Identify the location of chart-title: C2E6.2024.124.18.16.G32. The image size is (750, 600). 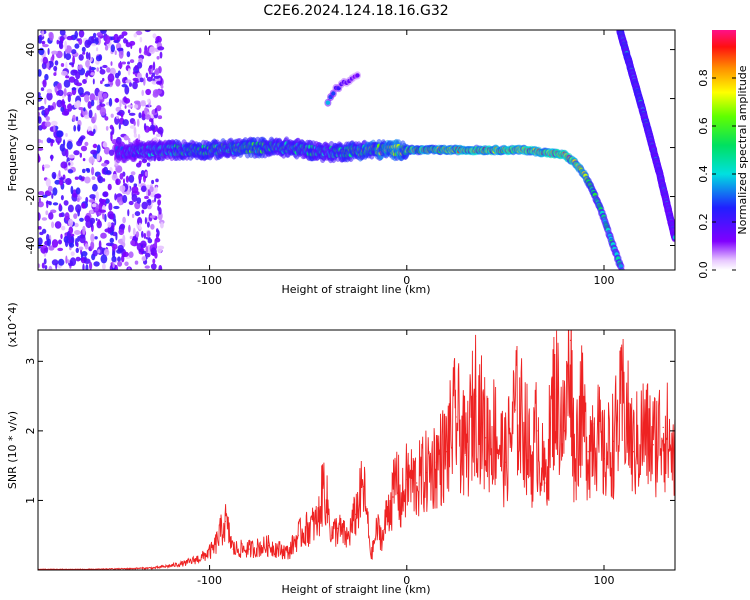
(355, 11).